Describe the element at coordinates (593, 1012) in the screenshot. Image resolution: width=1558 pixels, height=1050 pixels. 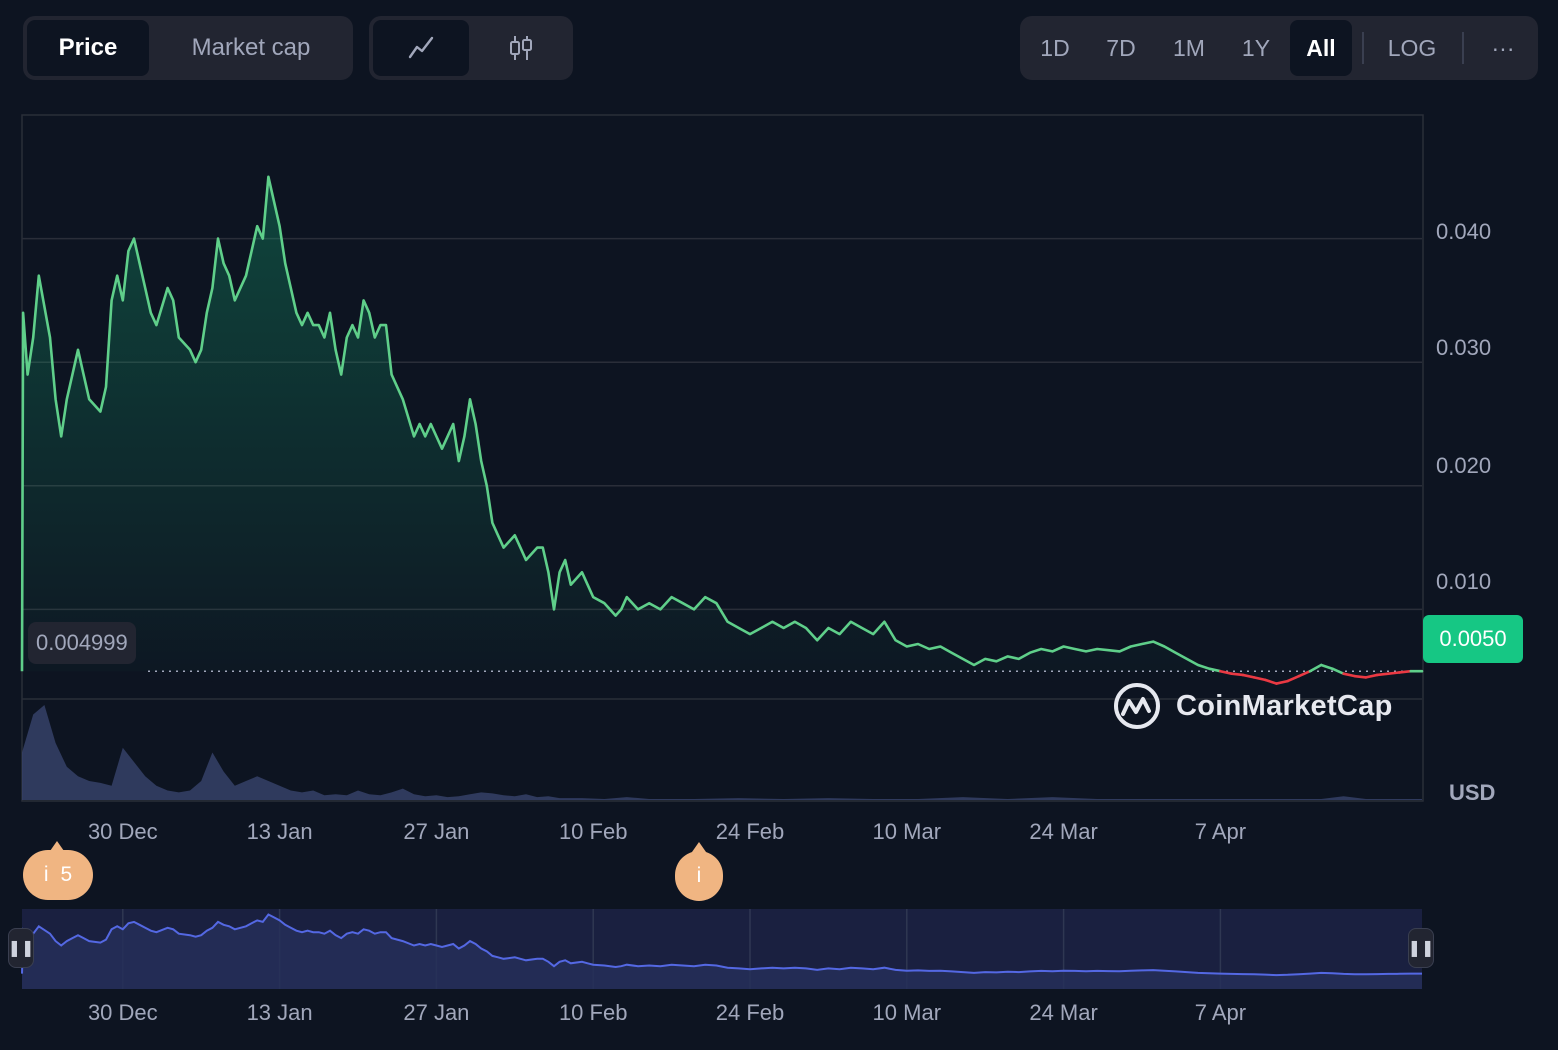
I see `navigator-x-tick-label: 10 Feb` at that location.